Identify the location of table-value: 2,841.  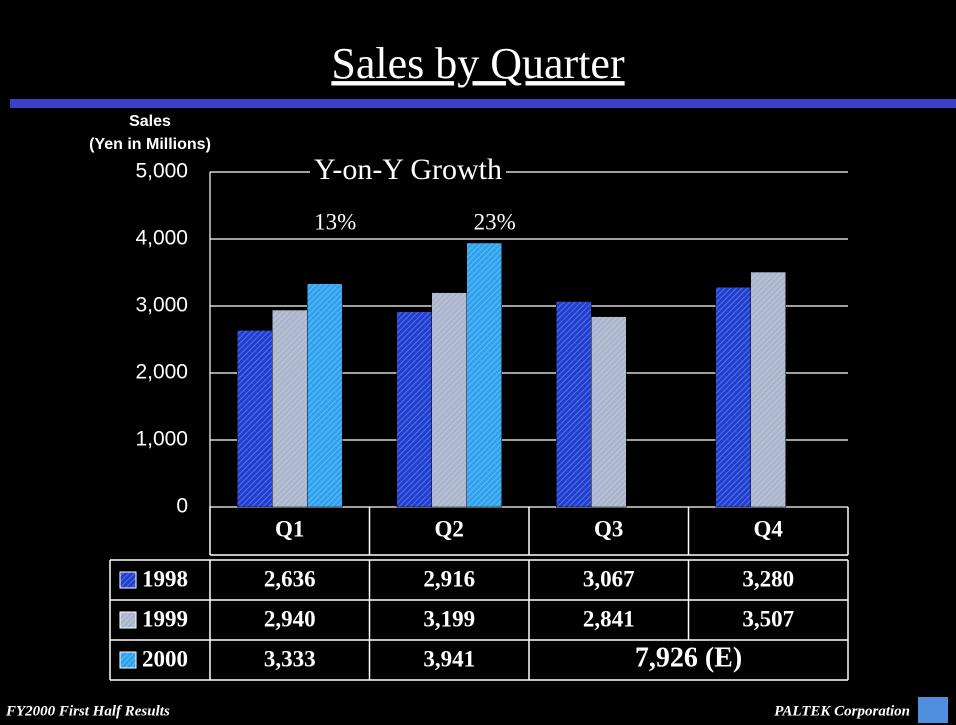
(609, 618).